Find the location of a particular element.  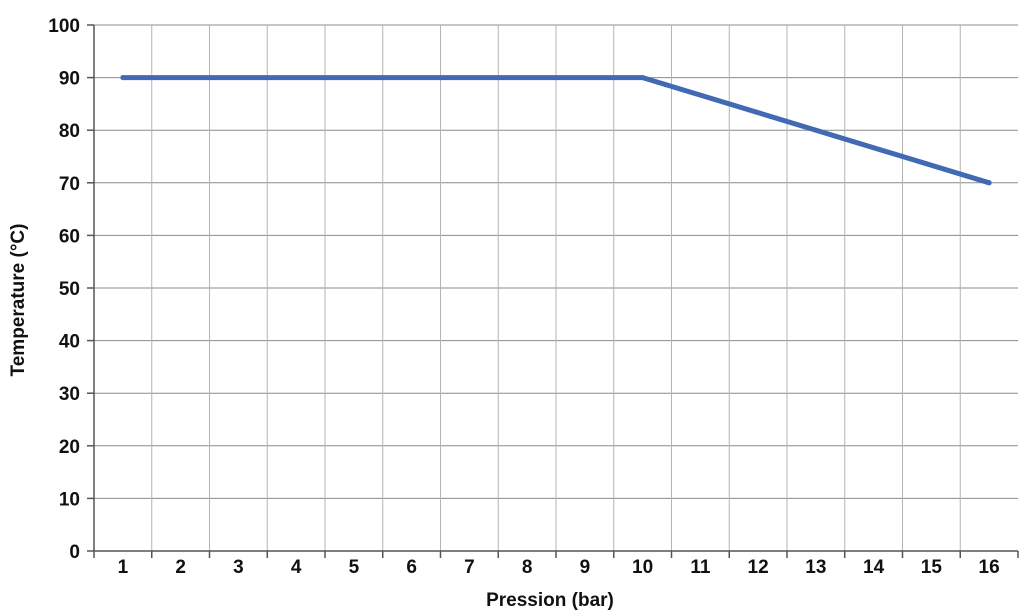

x-tick-label: 4 is located at coordinates (296, 567).